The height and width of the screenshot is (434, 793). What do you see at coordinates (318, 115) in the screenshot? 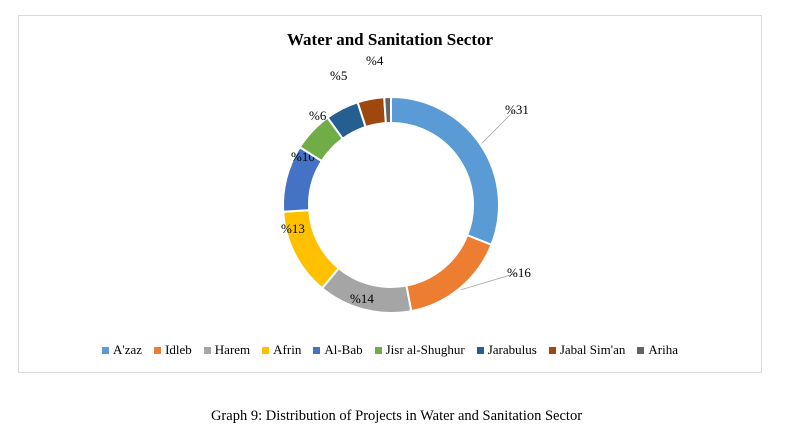
I see `data-label: %6` at bounding box center [318, 115].